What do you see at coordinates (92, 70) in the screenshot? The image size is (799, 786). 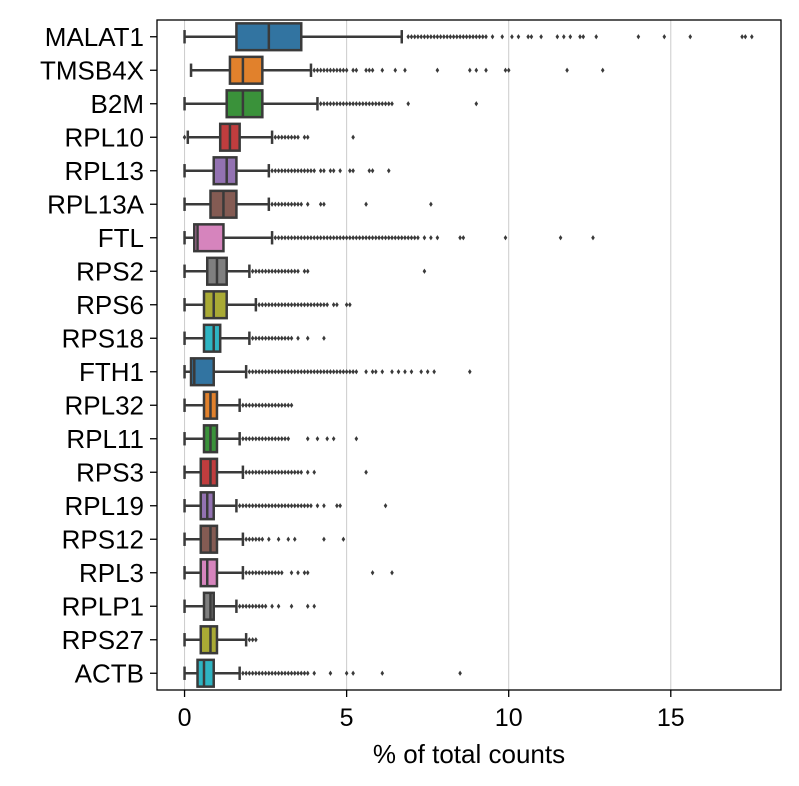 I see `gene-label: TMSB4X` at bounding box center [92, 70].